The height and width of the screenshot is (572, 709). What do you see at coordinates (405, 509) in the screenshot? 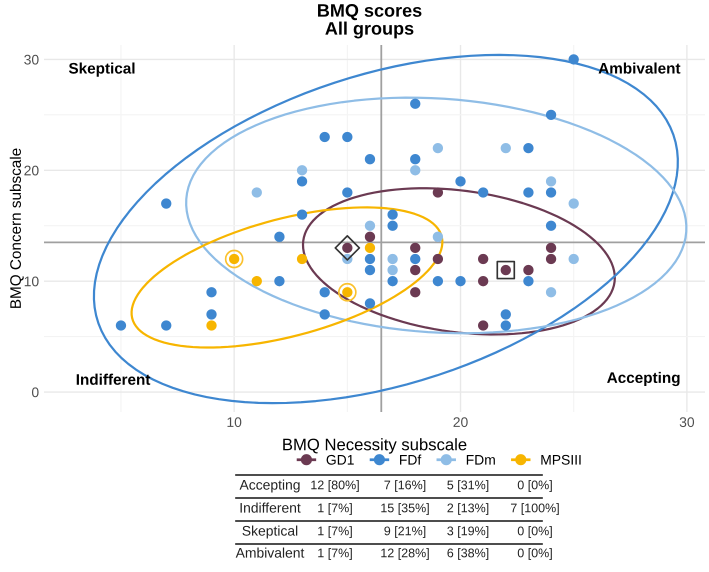
I see `text: 15 [35%]` at bounding box center [405, 509].